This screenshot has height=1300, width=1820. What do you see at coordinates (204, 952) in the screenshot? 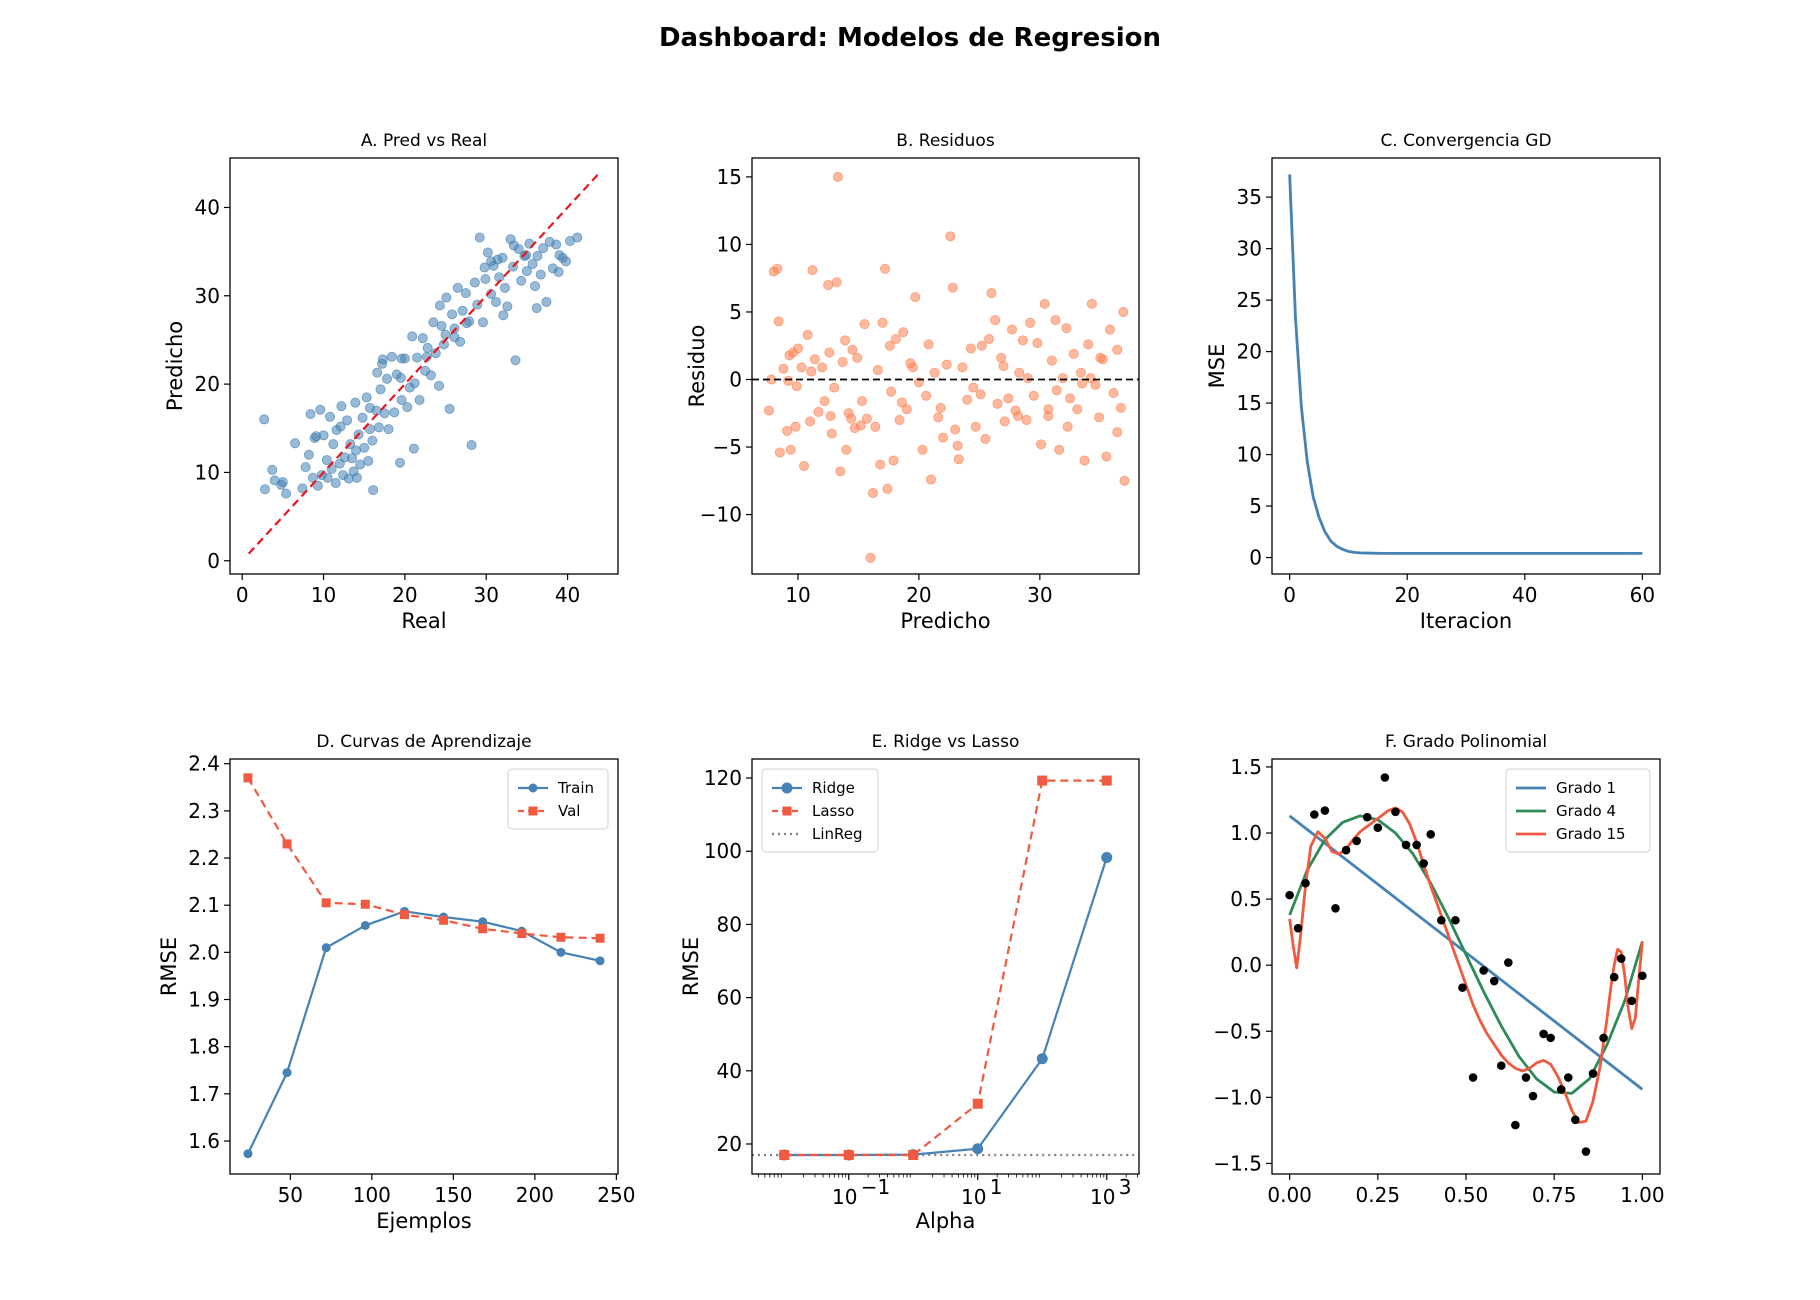
I see `y-tick-label: 2.0` at bounding box center [204, 952].